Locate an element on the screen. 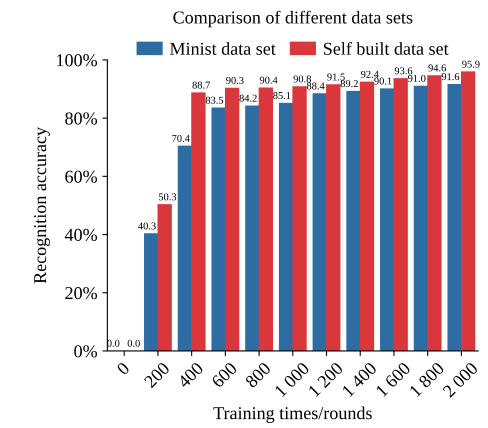  y-axis-title: Recognition accuracy is located at coordinates (42, 205).